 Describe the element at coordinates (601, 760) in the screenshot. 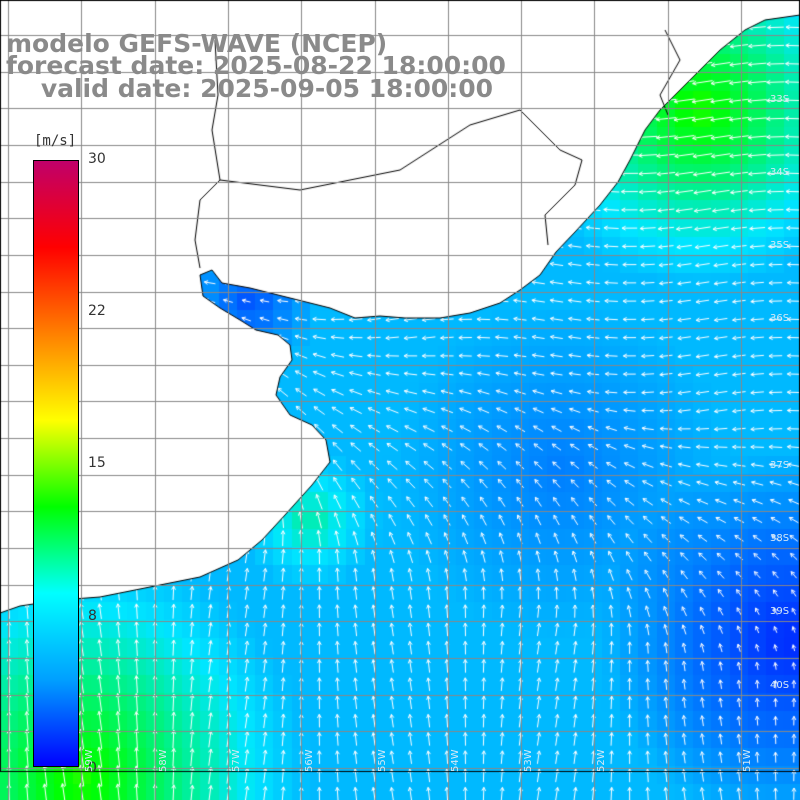

I see `lon-label: 52W` at that location.